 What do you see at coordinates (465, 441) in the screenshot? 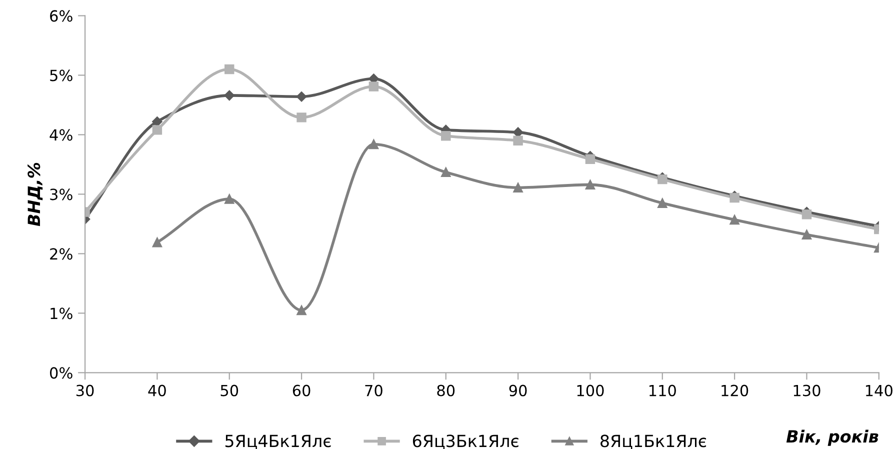
I see `legend-label: 6Яц3Бк1Ялє` at bounding box center [465, 441].